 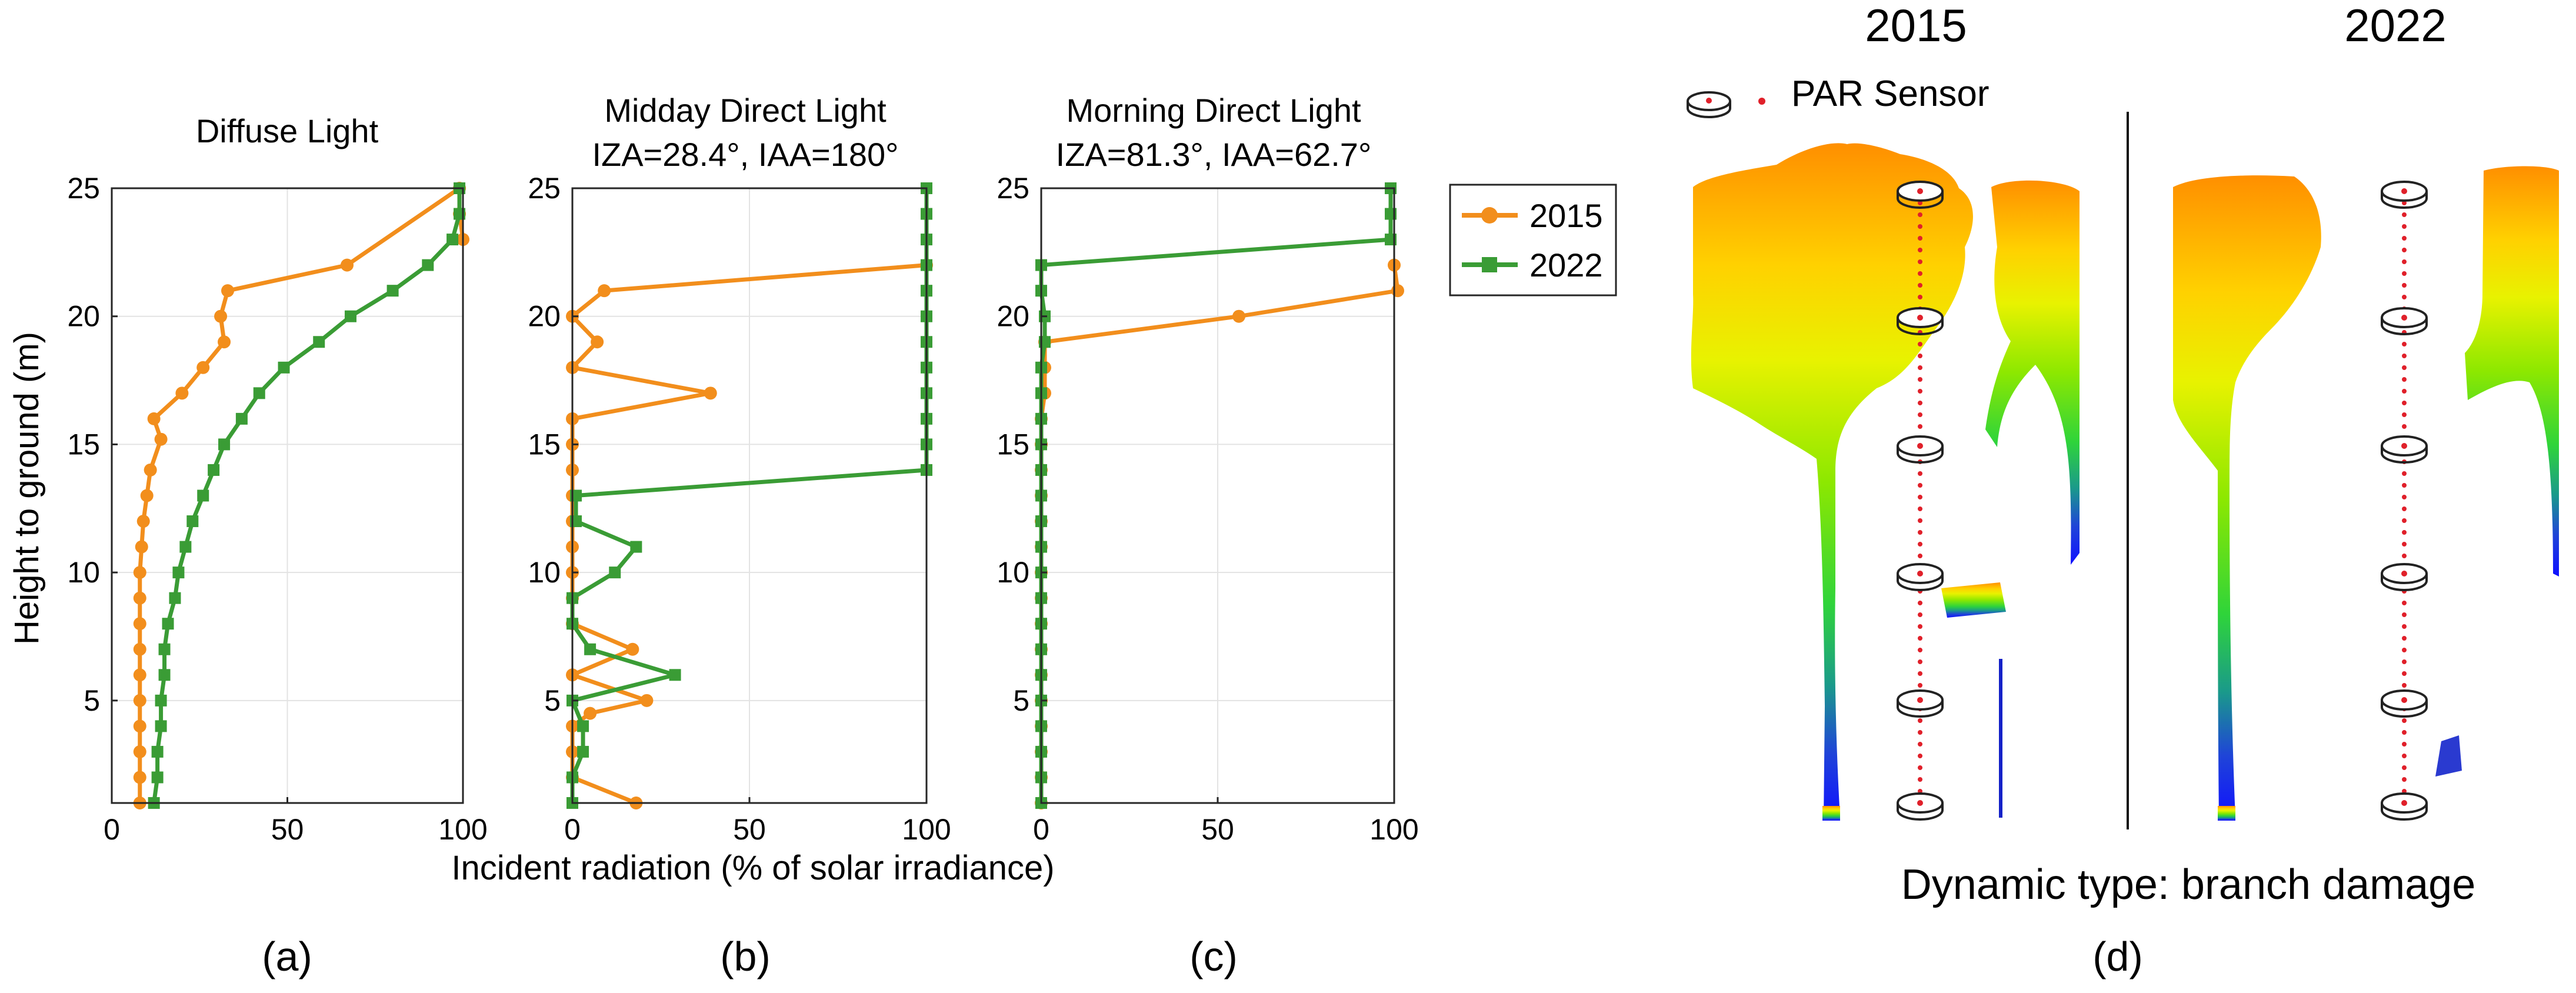 What do you see at coordinates (2247, 498) in the screenshot?
I see `tree-2022-crown-trunk` at bounding box center [2247, 498].